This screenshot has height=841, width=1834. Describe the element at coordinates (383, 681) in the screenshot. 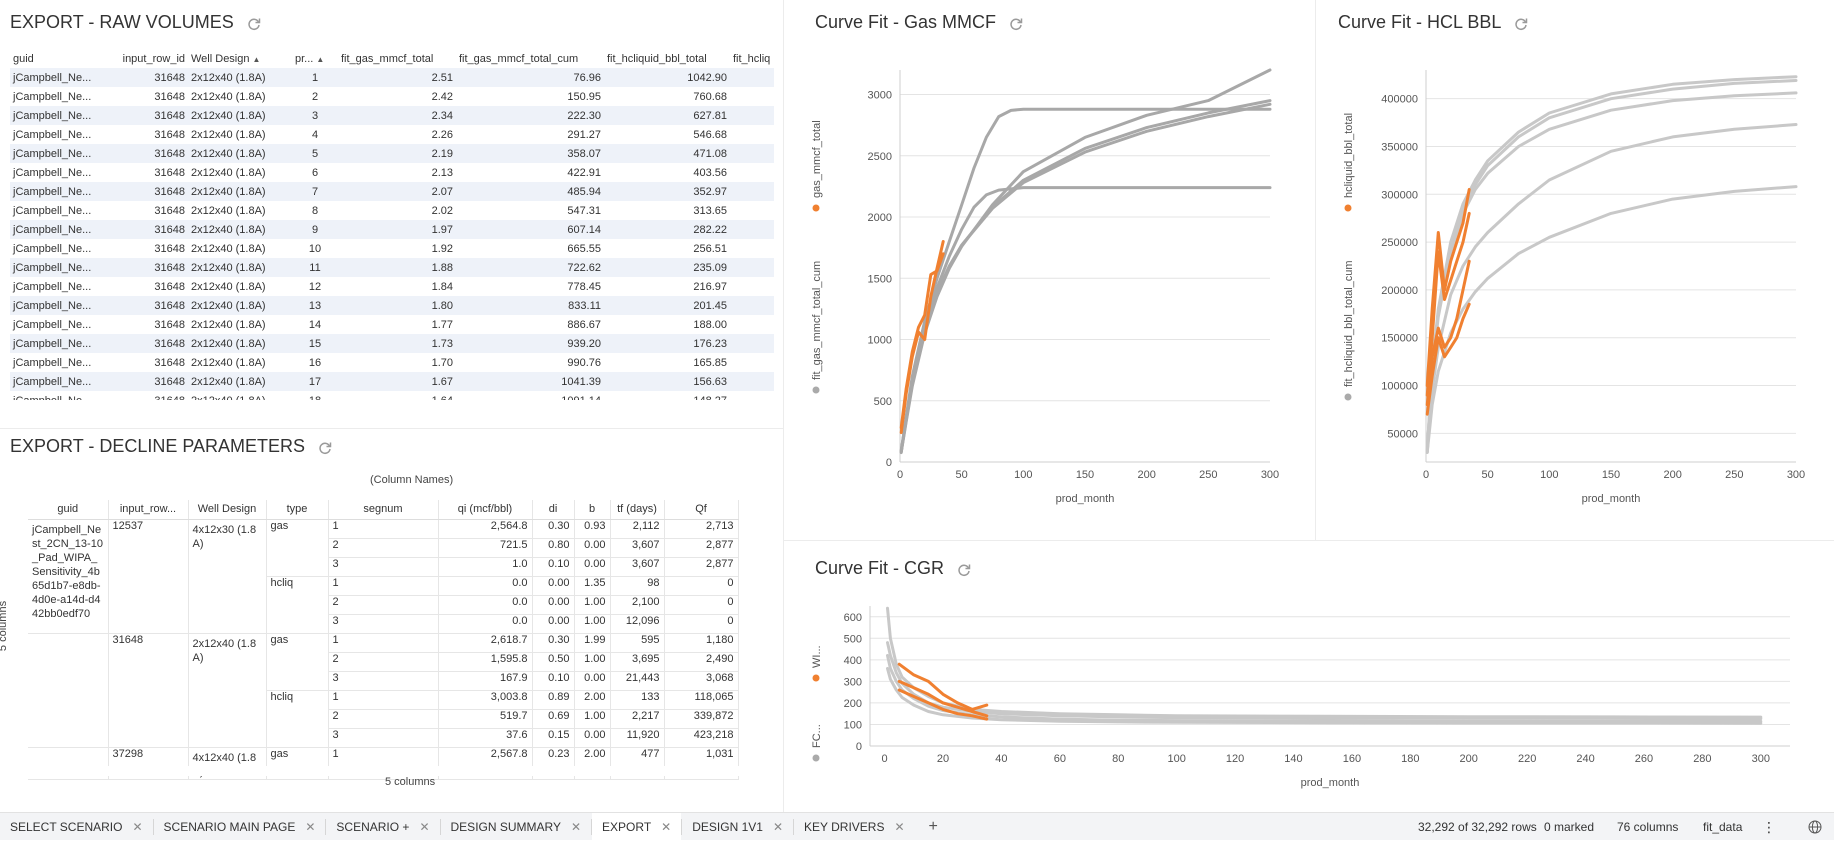

I see `table-row: 3 167.9 0.10 0.00 21,443 3,068` at that location.